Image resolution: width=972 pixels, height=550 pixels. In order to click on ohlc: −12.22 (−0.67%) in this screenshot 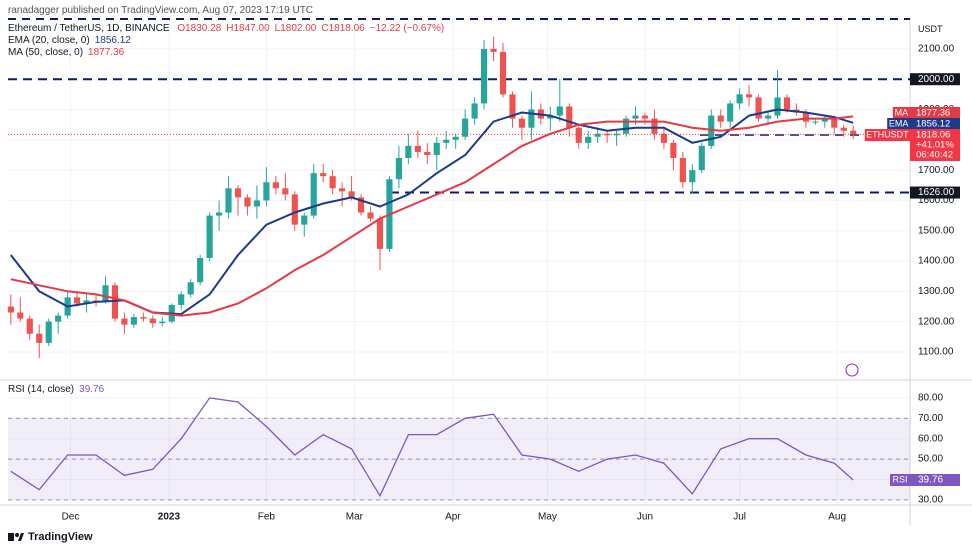, I will do `click(407, 28)`.